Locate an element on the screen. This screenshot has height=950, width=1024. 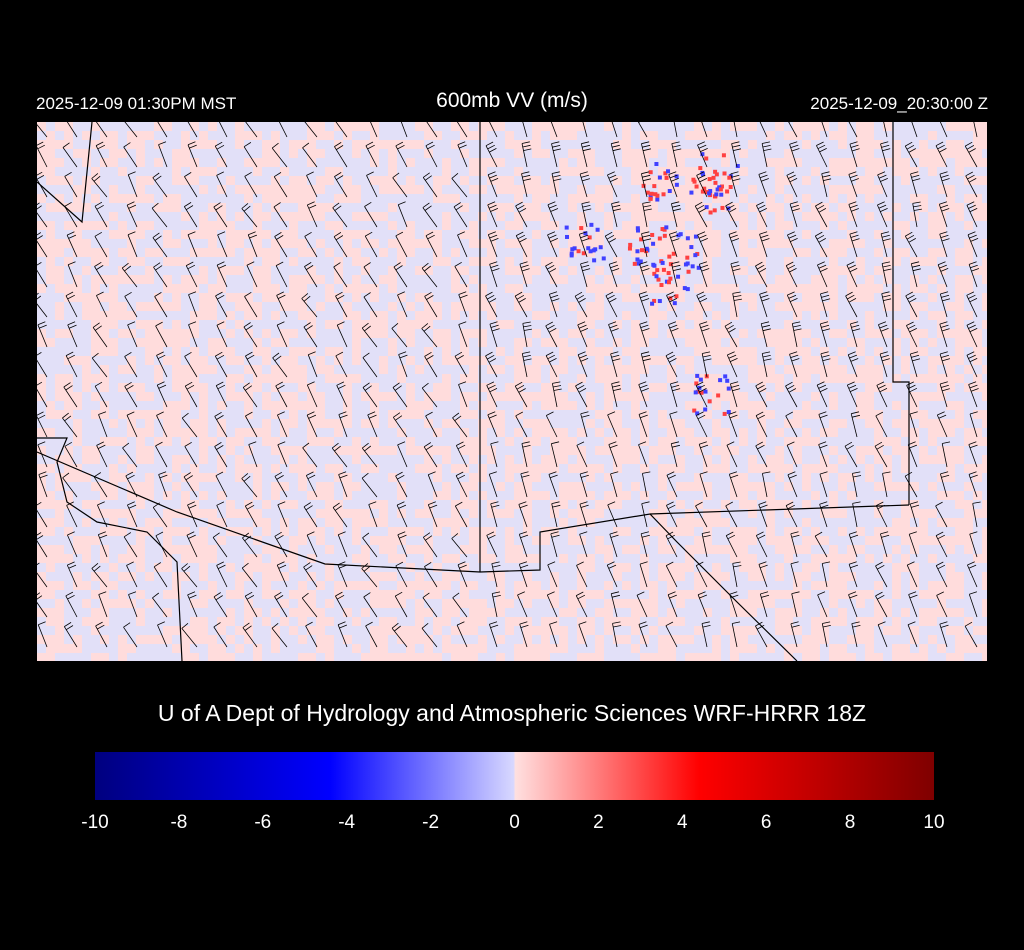
colorbar-tick-label: 6 is located at coordinates (766, 822).